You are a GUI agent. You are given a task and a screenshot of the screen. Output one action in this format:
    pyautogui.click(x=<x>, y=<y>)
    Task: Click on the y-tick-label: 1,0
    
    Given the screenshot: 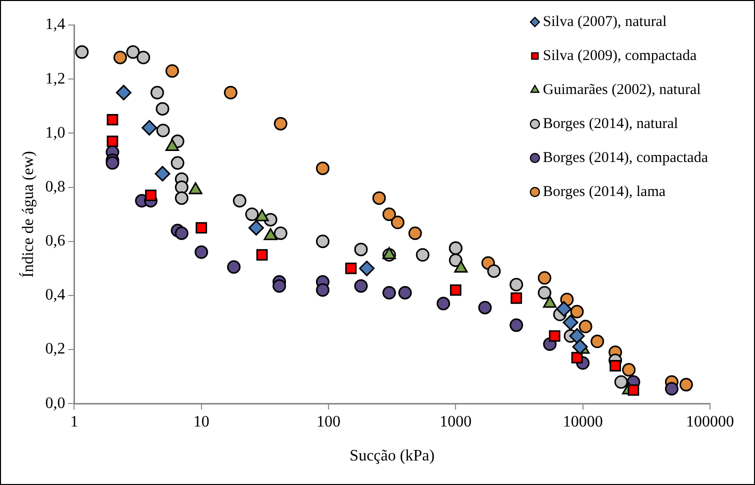 What is the action you would take?
    pyautogui.click(x=55, y=133)
    